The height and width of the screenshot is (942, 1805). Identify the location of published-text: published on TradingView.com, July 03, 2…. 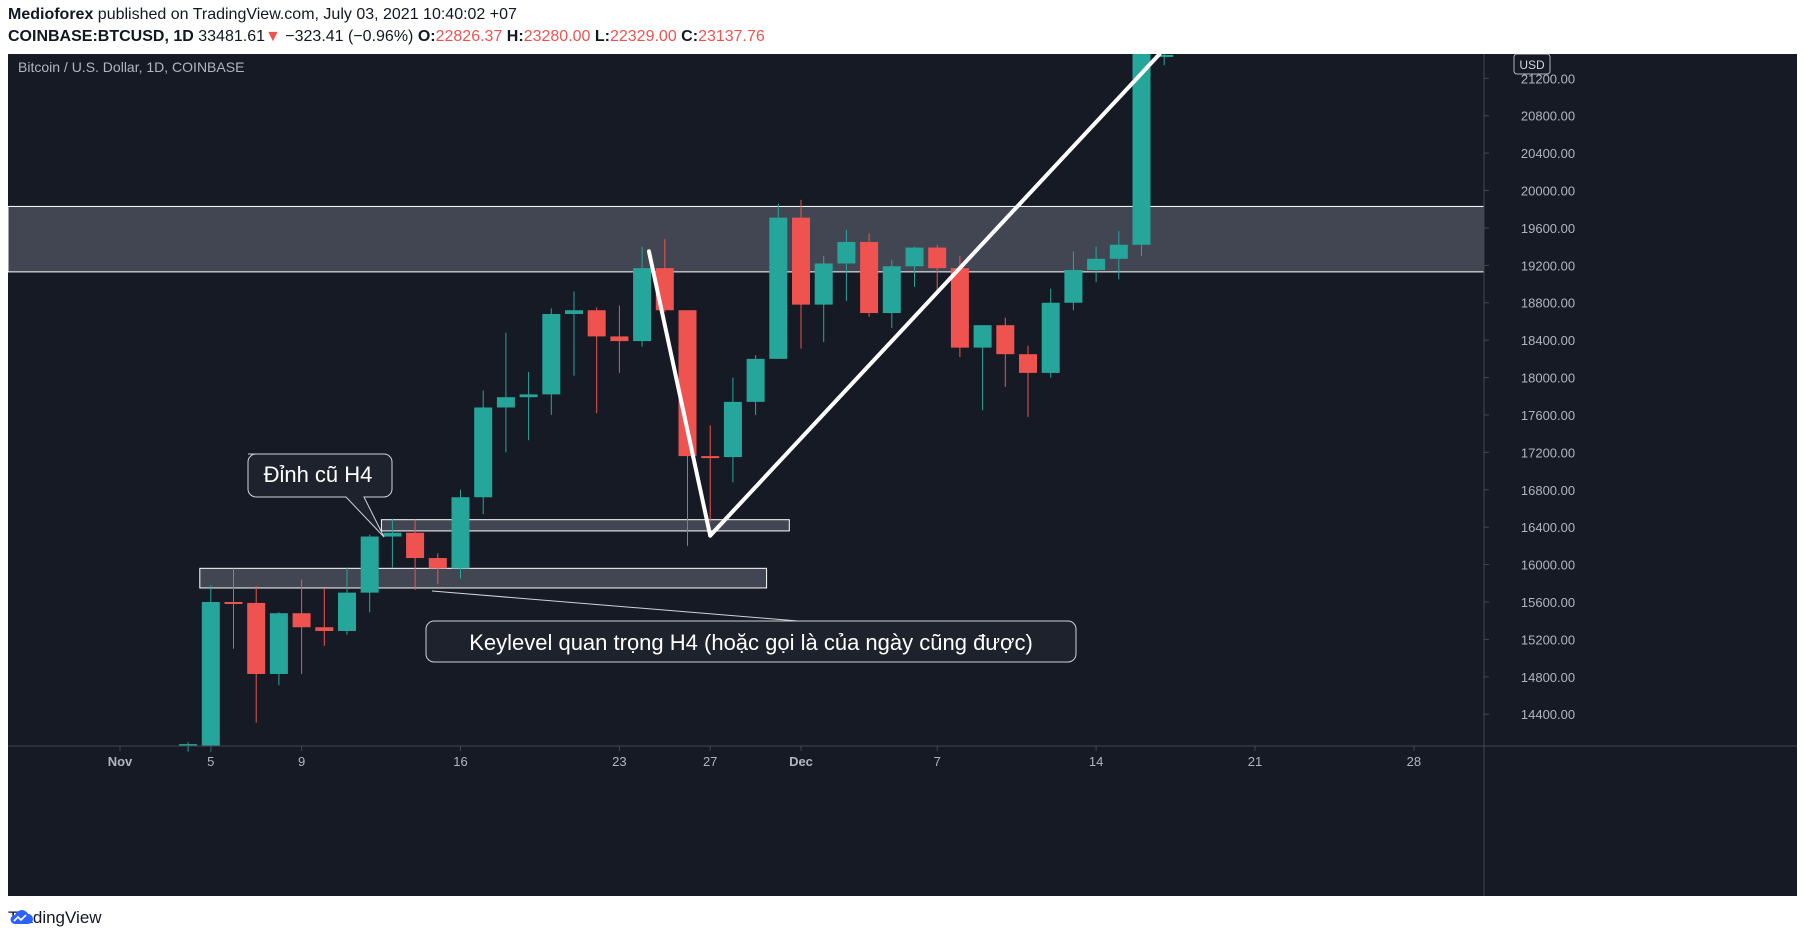
(307, 14).